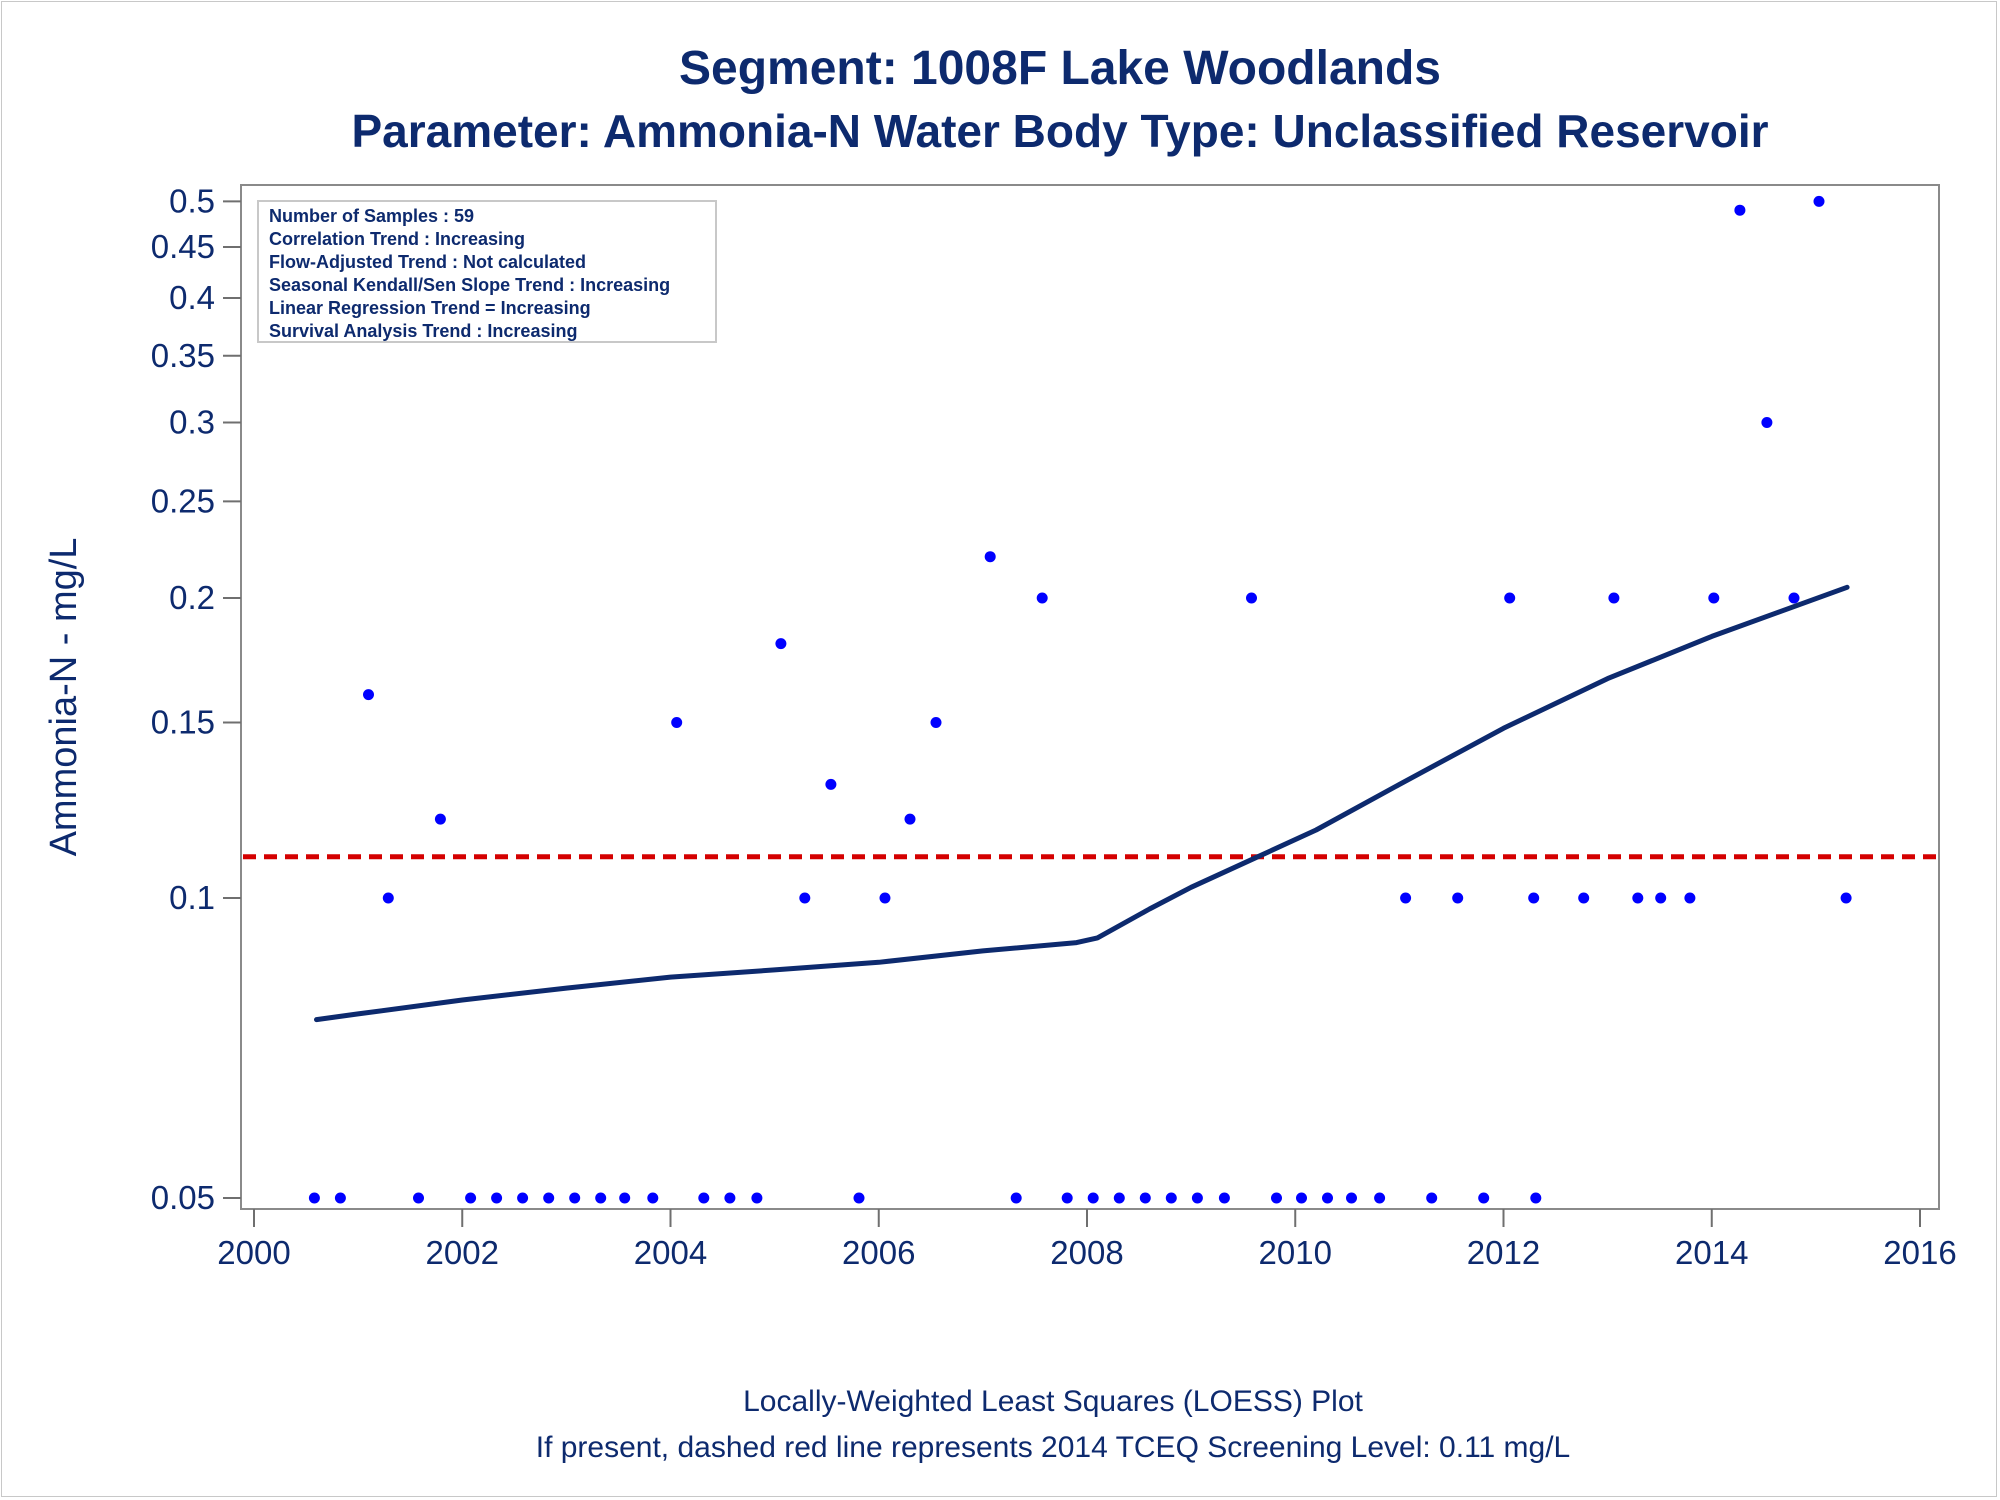 This screenshot has width=2000, height=1500. What do you see at coordinates (253, 1252) in the screenshot?
I see `x-tick-label: 2000` at bounding box center [253, 1252].